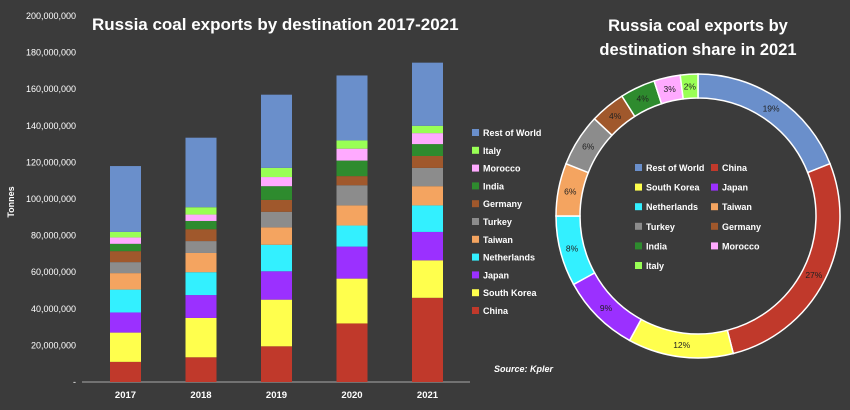 The width and height of the screenshot is (850, 410). Describe the element at coordinates (427, 177) in the screenshot. I see `bar-segment-turkey-2021` at that location.